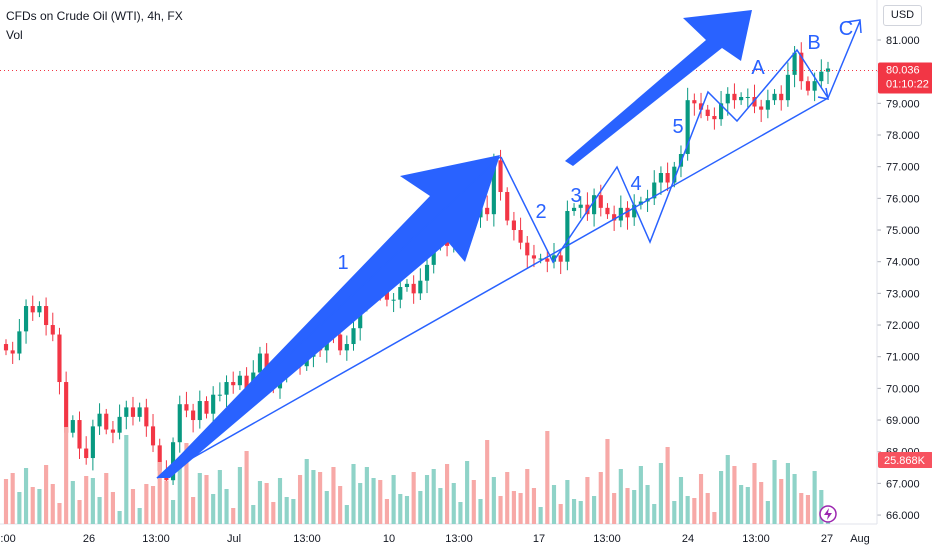  What do you see at coordinates (903, 104) in the screenshot?
I see `y-tick-label: 79.000` at bounding box center [903, 104].